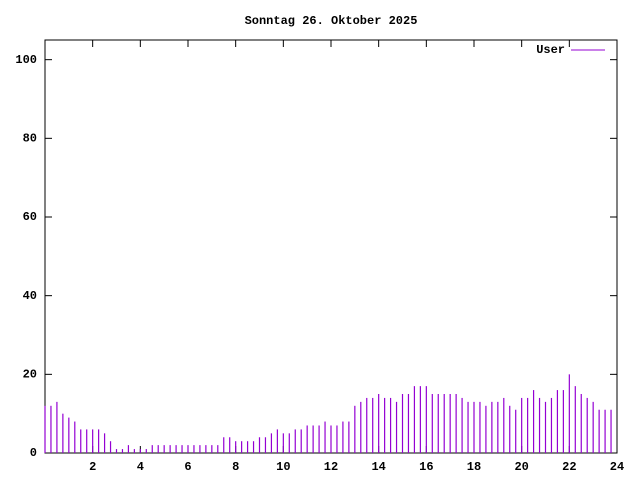 This screenshot has height=480, width=640. I want to click on x-tick-label: 24, so click(617, 467).